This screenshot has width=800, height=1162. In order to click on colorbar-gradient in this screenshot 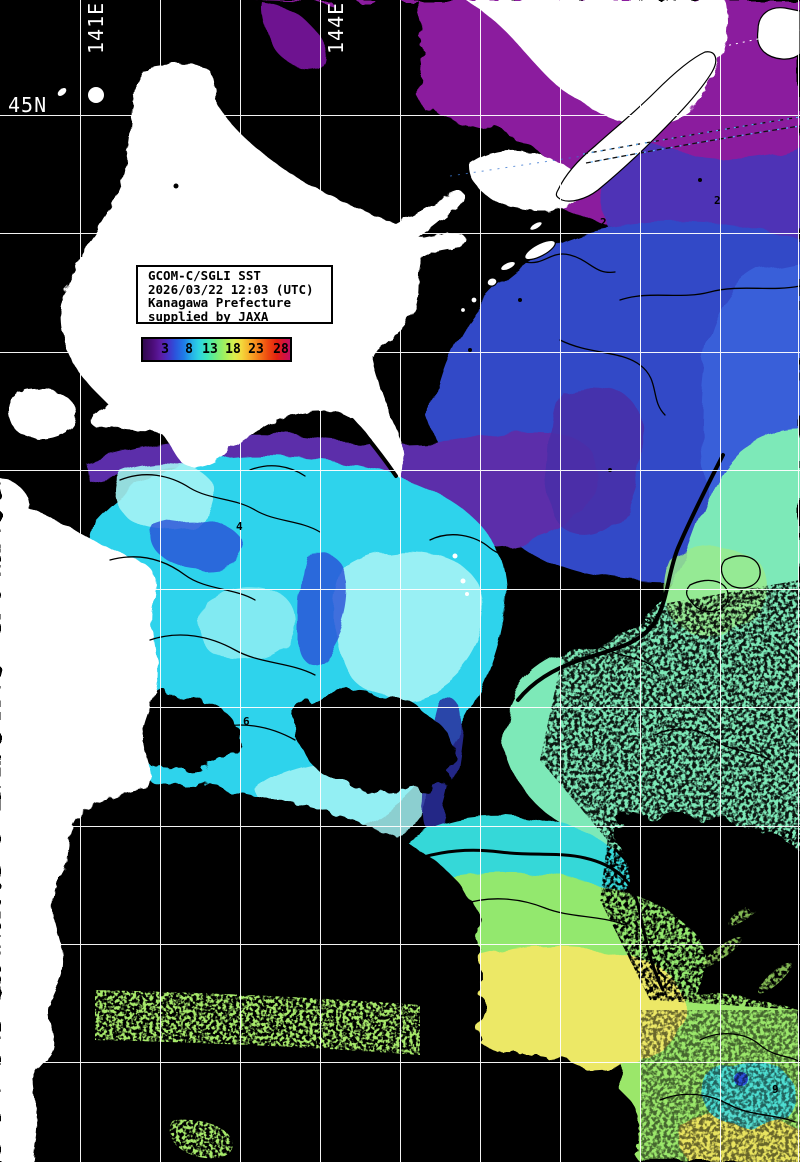, I will do `click(216, 349)`.